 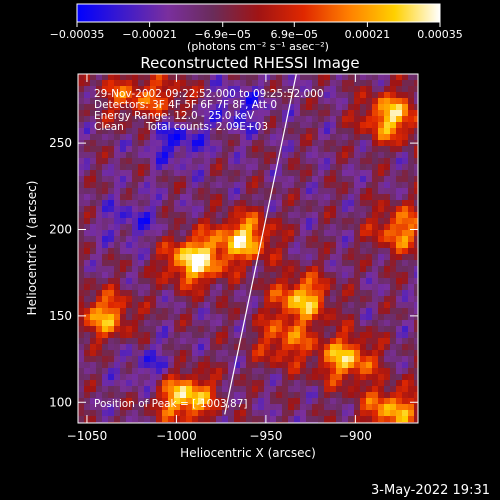 What do you see at coordinates (60, 316) in the screenshot?
I see `y-tick-label: 150` at bounding box center [60, 316].